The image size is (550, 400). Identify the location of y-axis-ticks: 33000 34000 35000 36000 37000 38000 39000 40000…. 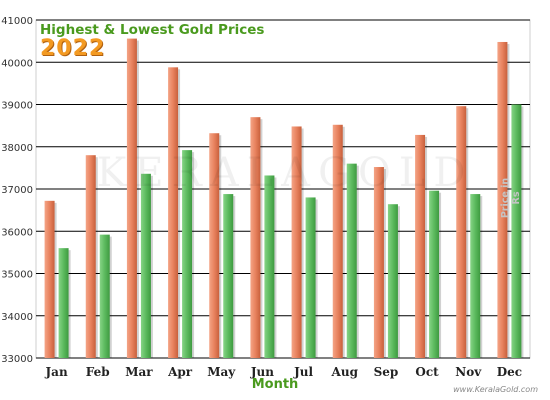
(17, 190).